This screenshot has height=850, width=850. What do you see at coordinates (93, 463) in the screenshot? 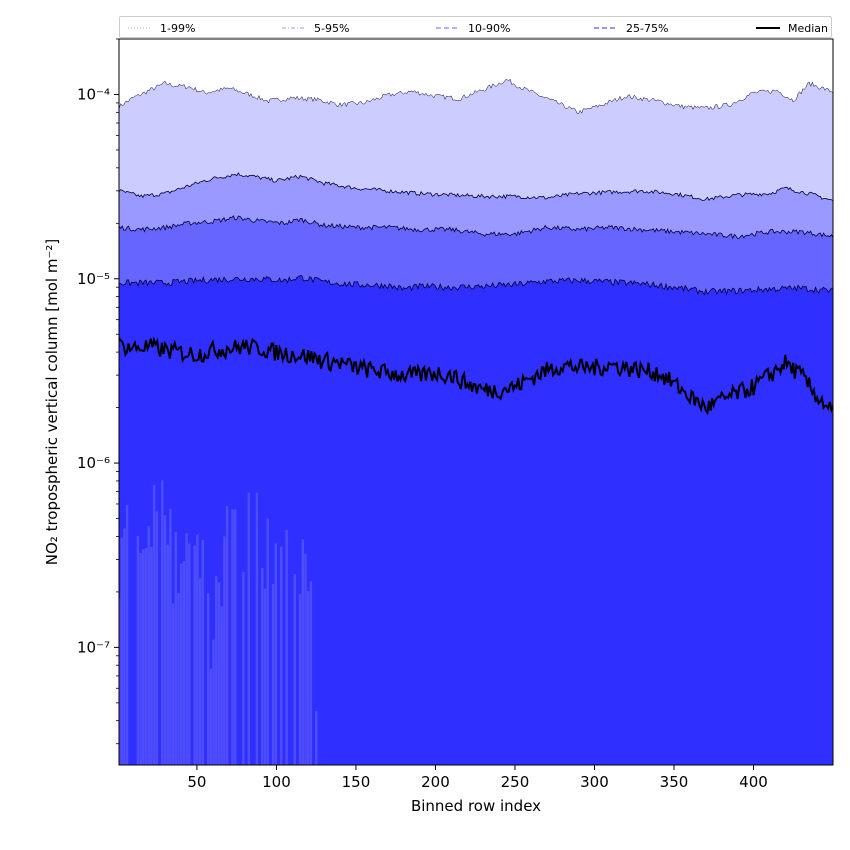
I see `y-tick-label: 10⁻⁶` at bounding box center [93, 463].